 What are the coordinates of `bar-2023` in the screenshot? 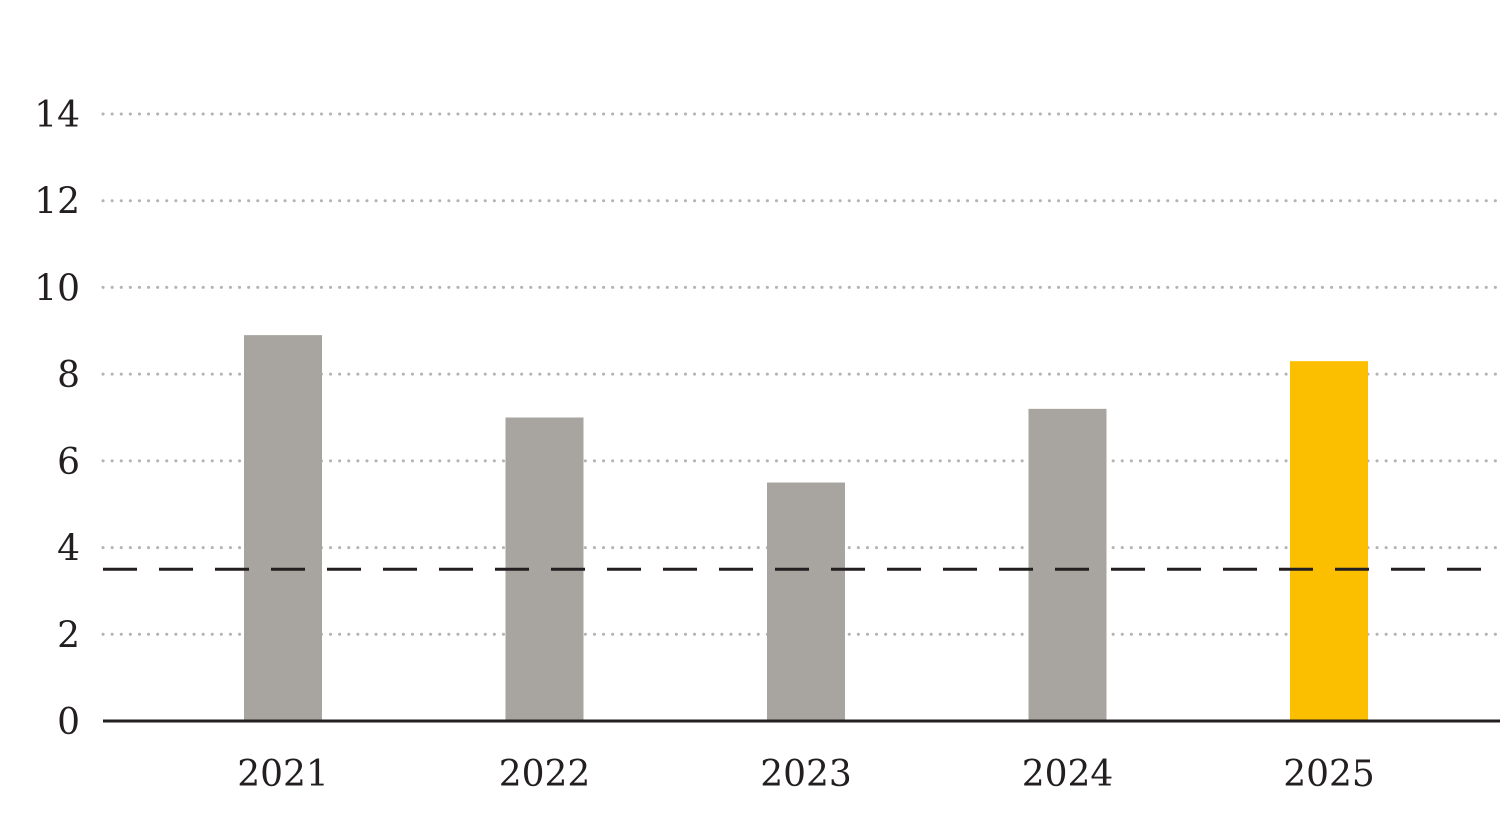 It's located at (806, 601).